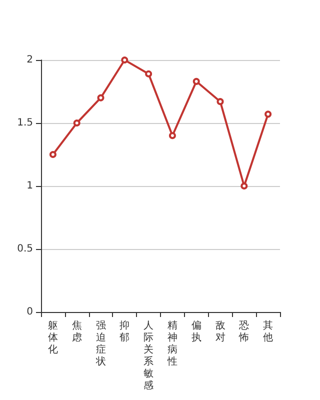 The image size is (320, 400). I want to click on x-tick-label: 躯体化, so click(53, 338).